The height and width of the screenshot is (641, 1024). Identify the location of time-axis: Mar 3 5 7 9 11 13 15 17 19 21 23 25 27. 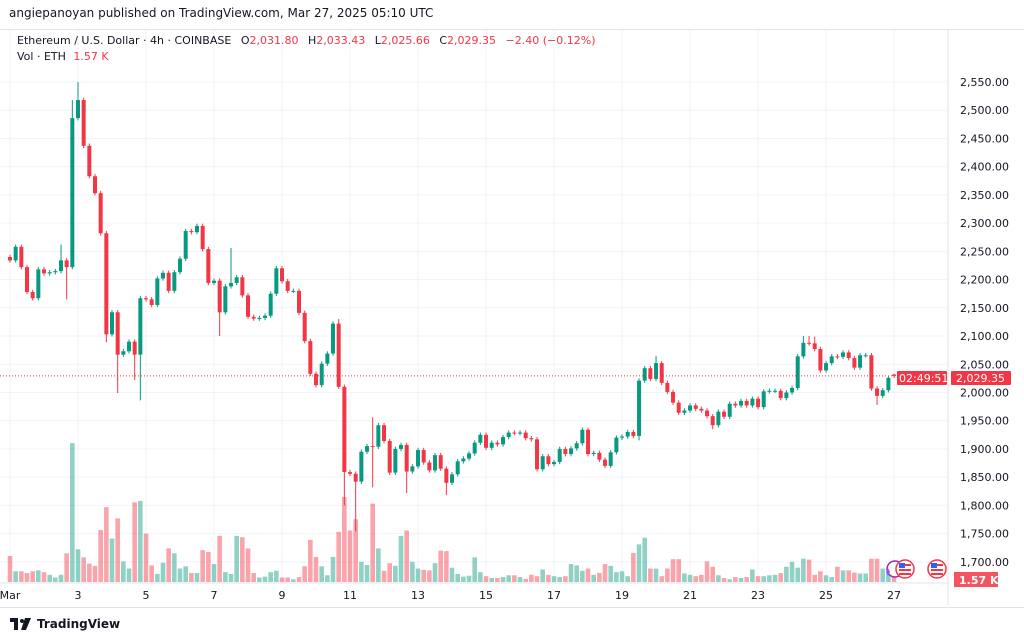
(450, 595).